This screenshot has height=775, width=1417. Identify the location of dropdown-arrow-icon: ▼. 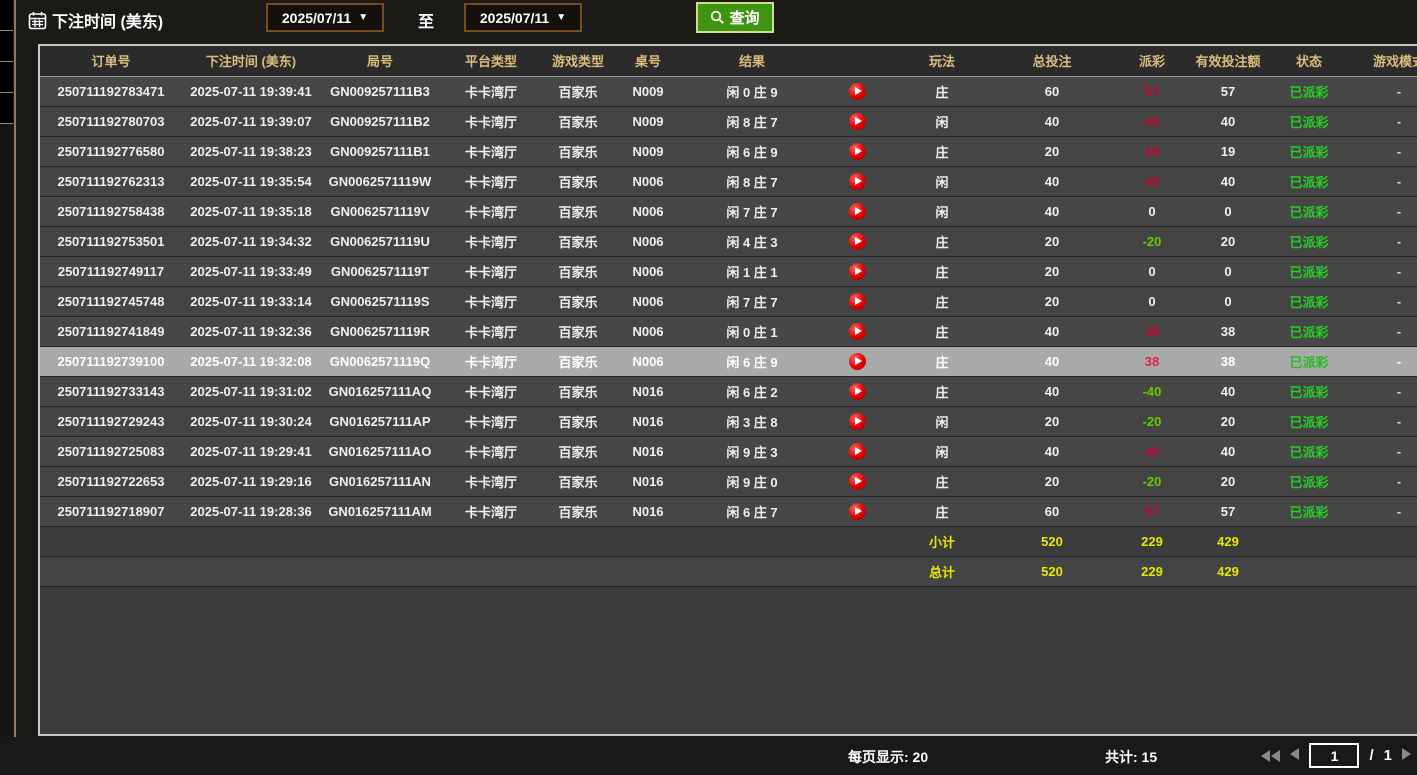
(561, 17).